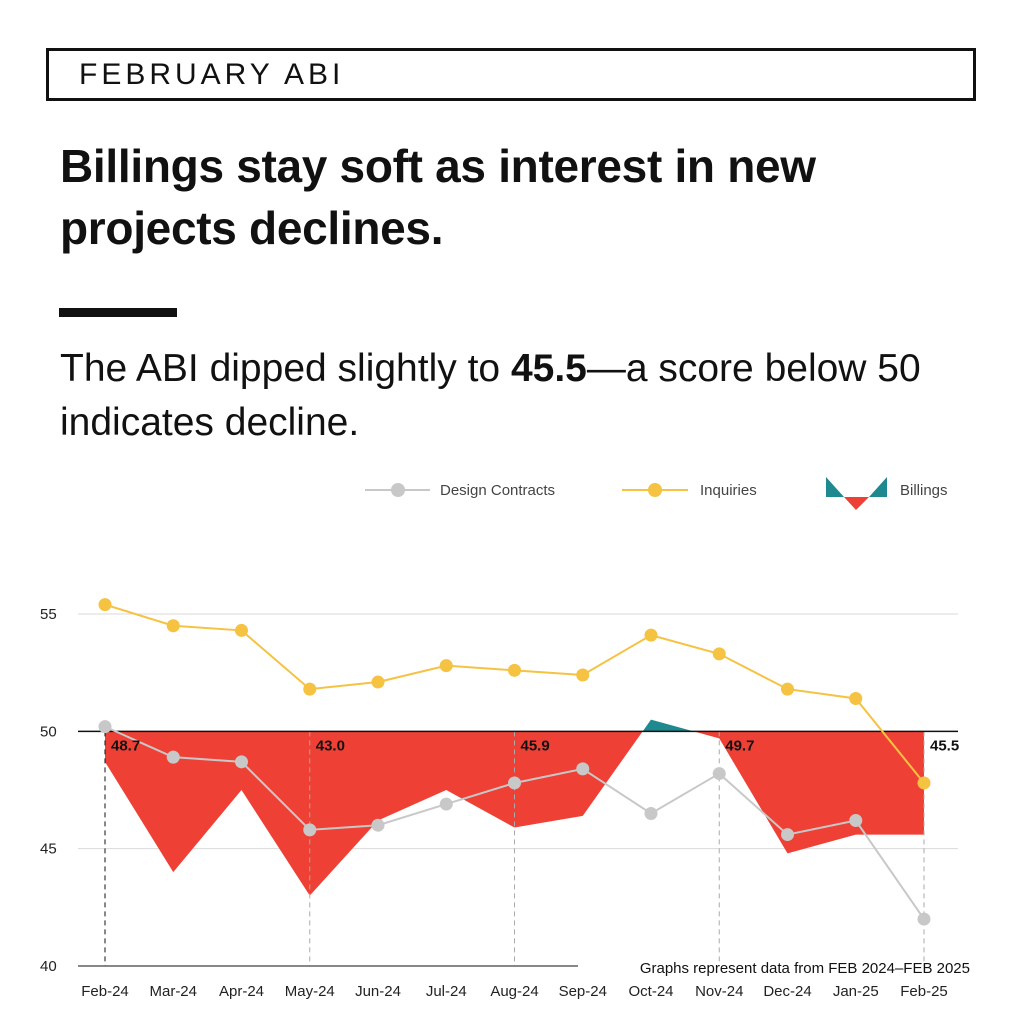 The image size is (1024, 1024). What do you see at coordinates (514, 991) in the screenshot?
I see `x-tick-label: Aug-24` at bounding box center [514, 991].